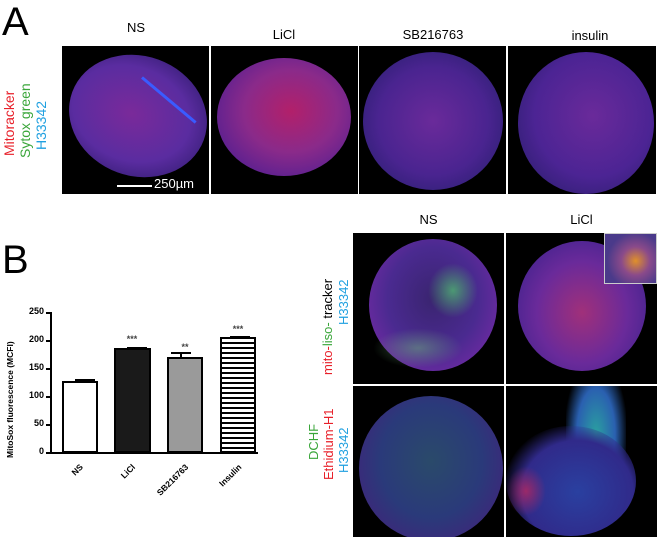 Image resolution: width=660 pixels, height=540 pixels. Describe the element at coordinates (36, 311) in the screenshot. I see `y-tick-250: 250` at that location.